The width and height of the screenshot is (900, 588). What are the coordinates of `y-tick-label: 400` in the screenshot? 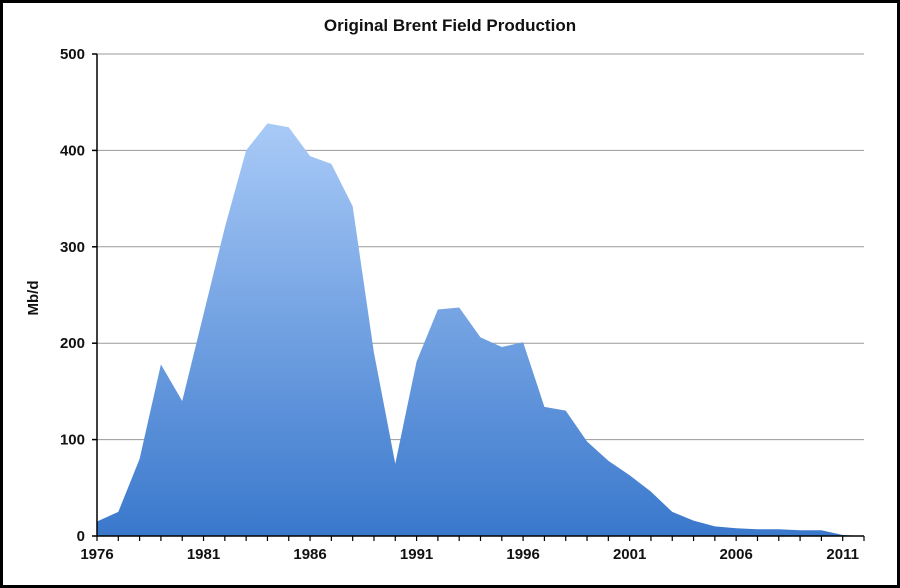 It's located at (72, 150).